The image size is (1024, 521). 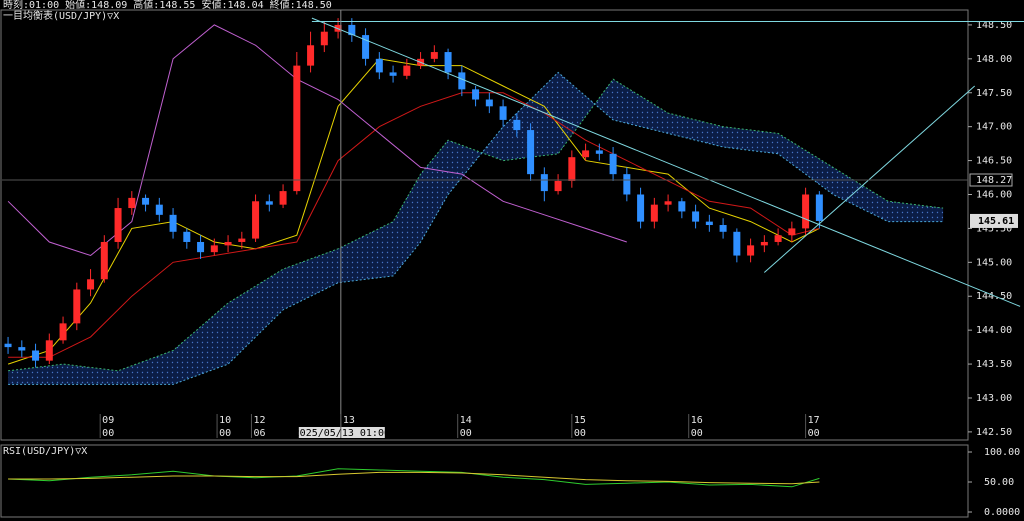 I want to click on rsi-line, so click(x=414, y=478).